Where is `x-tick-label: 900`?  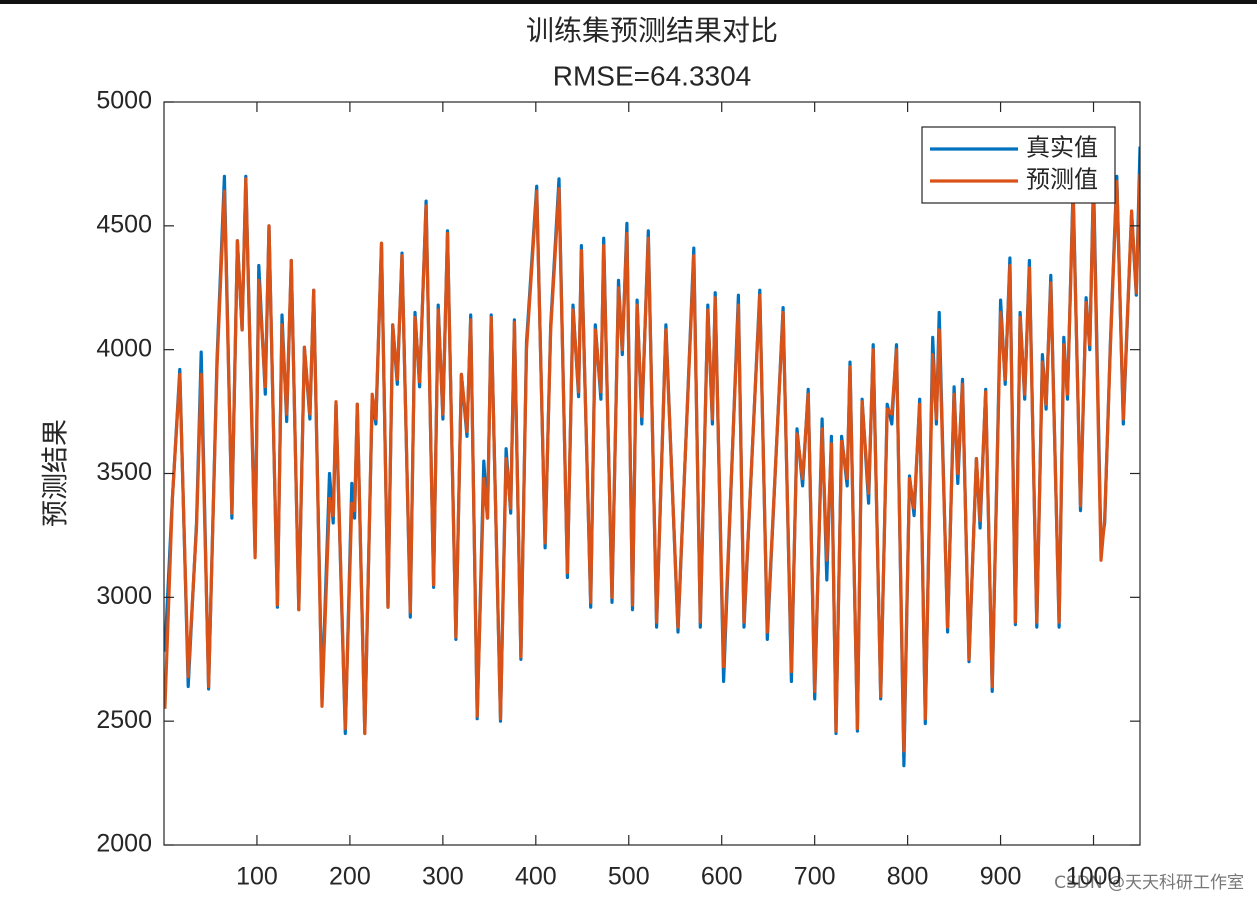 x-tick-label: 900 is located at coordinates (1001, 877).